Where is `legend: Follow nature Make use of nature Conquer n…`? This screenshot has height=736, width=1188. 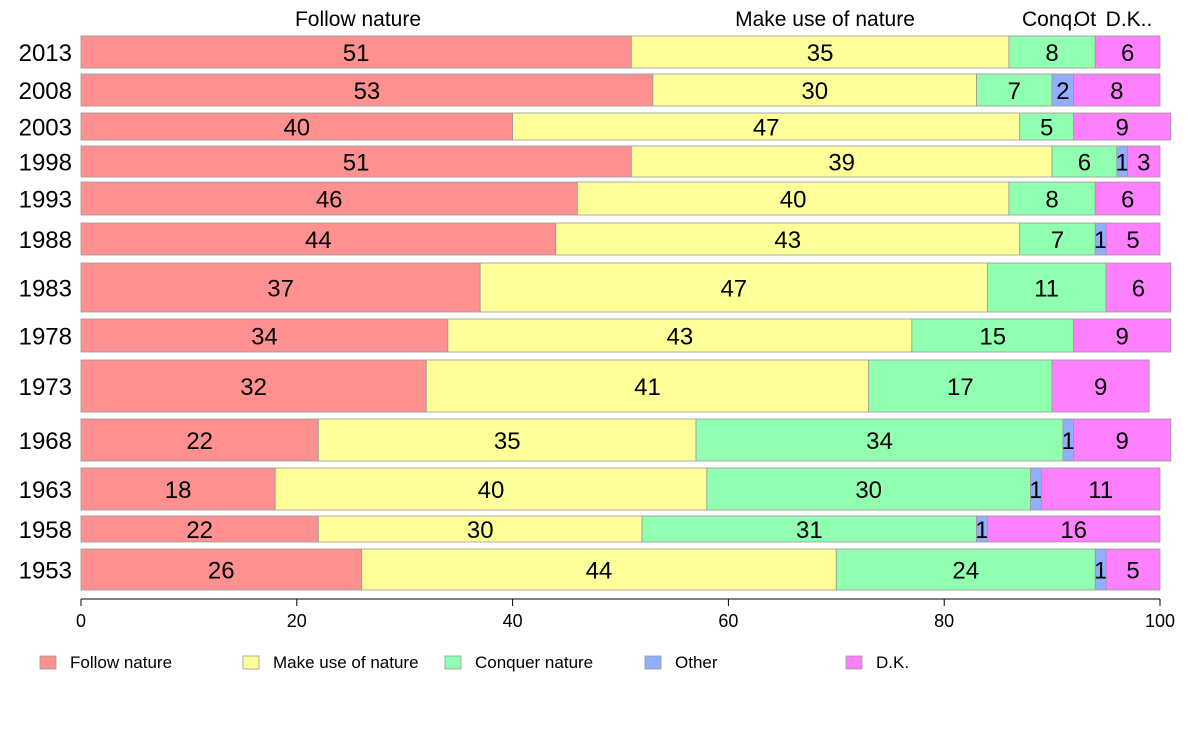 legend: Follow nature Make use of nature Conquer n… is located at coordinates (474, 662).